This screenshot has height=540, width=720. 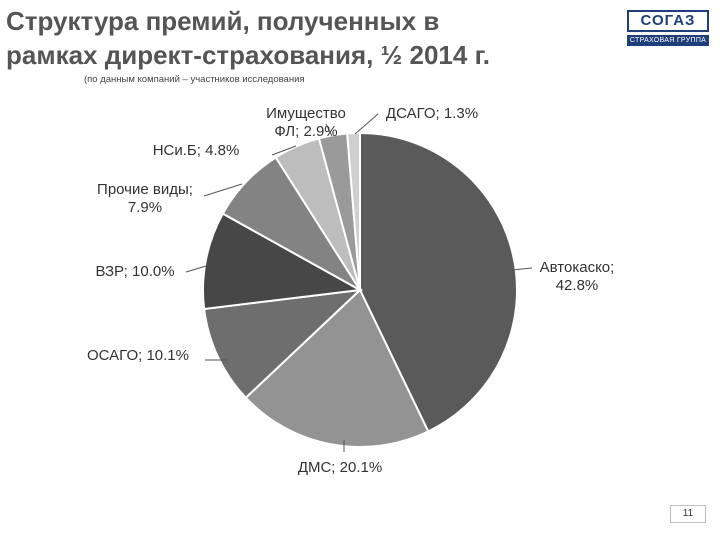 What do you see at coordinates (668, 21) in the screenshot?
I see `logo-word: СОГАЗ` at bounding box center [668, 21].